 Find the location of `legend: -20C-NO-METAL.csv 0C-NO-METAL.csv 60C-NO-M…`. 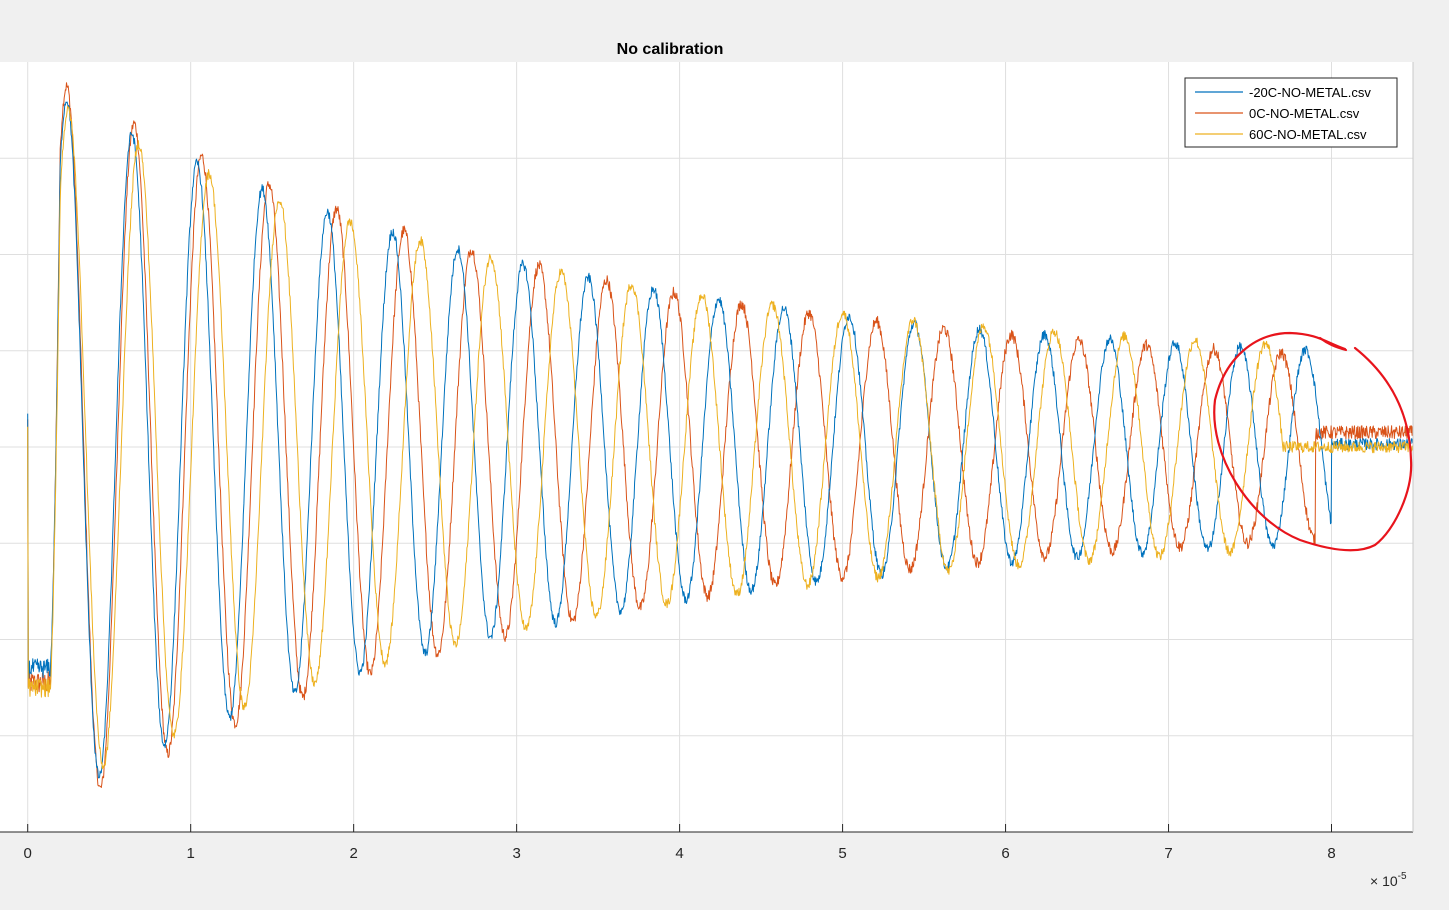

legend: -20C-NO-METAL.csv 0C-NO-METAL.csv 60C-NO-M… is located at coordinates (1291, 112).